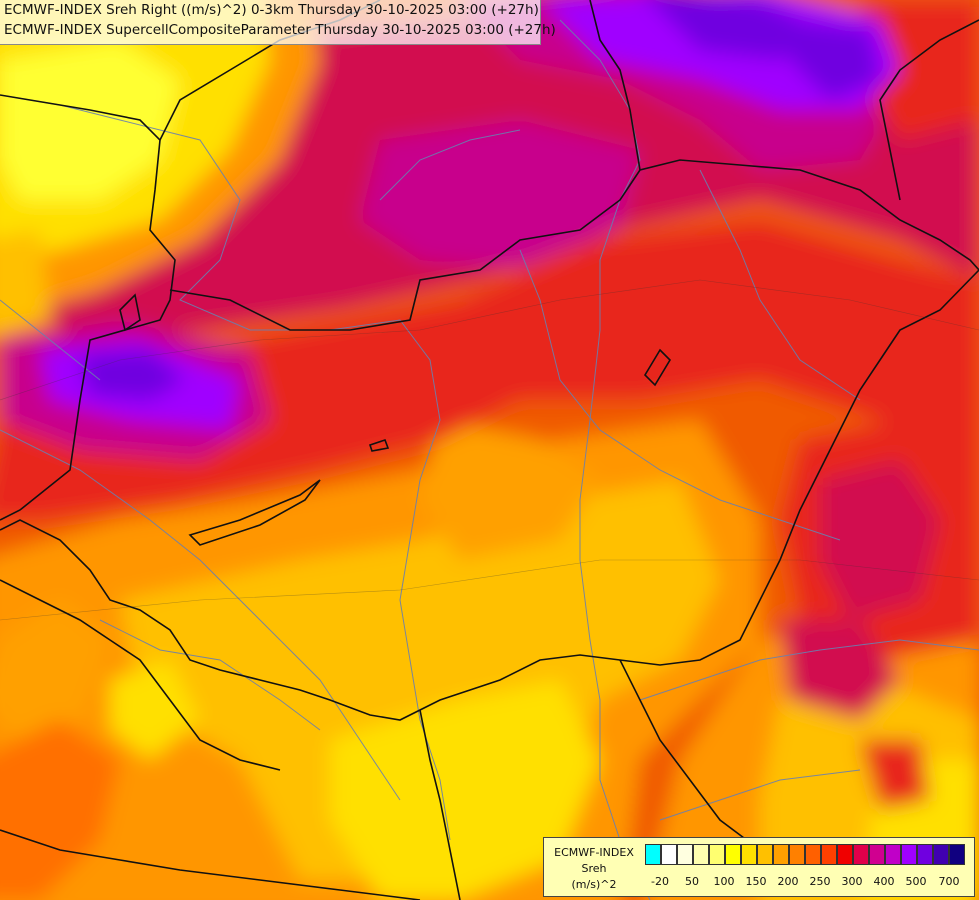  Describe the element at coordinates (852, 881) in the screenshot. I see `legend-tick-label: 300` at that location.